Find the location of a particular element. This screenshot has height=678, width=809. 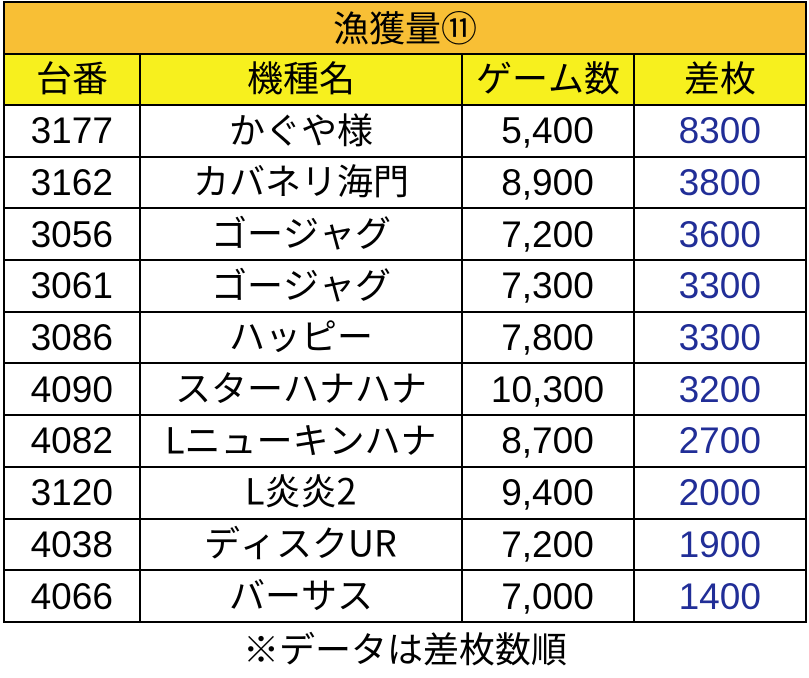

column-header-machine-number is located at coordinates (72, 79).